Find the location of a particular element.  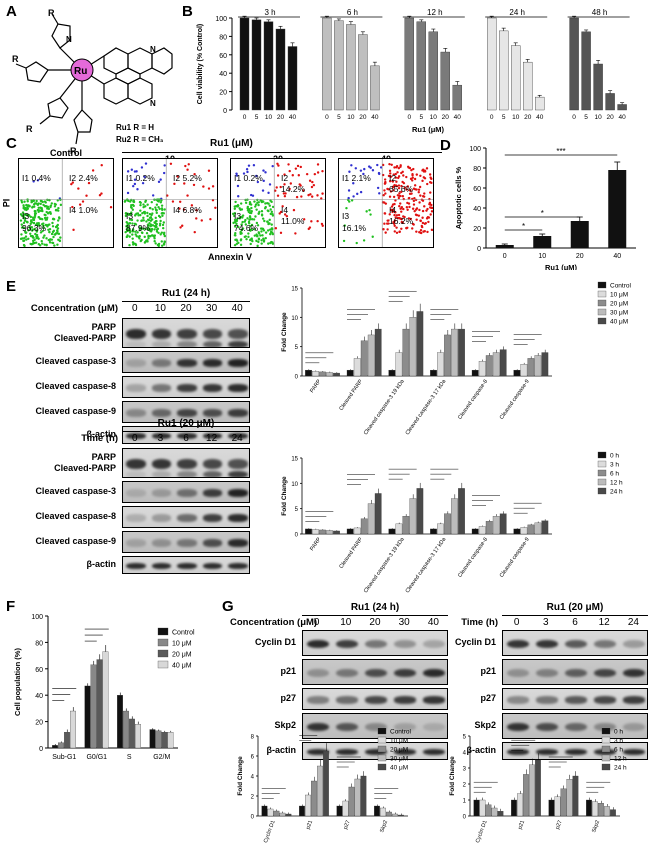

quadrant-i4: I4 1.0% is located at coordinates (83, 210).